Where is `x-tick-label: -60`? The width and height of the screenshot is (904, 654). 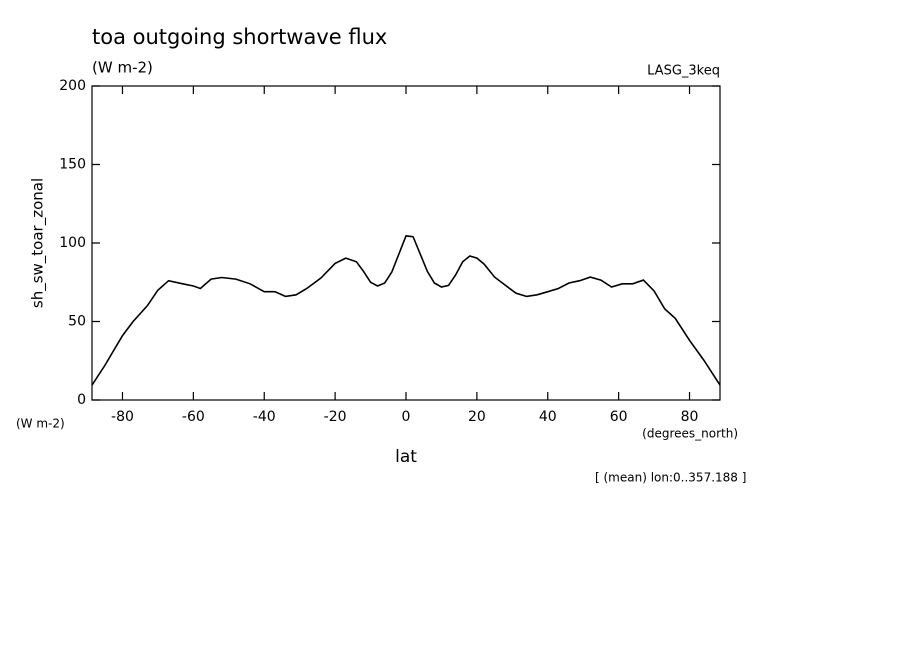
x-tick-label: -60 is located at coordinates (193, 417).